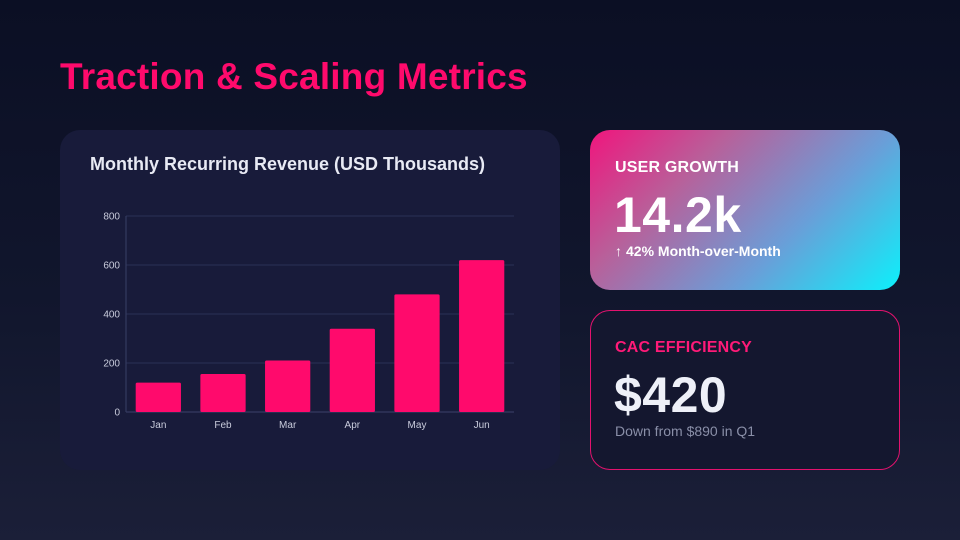 This screenshot has width=960, height=540. I want to click on cac-efficiency-note: Down from $890 in Q1, so click(685, 431).